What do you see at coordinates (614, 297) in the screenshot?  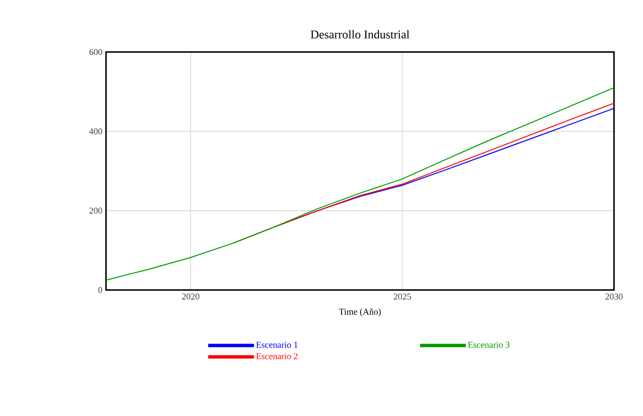 I see `x-tick-label: 2030` at bounding box center [614, 297].